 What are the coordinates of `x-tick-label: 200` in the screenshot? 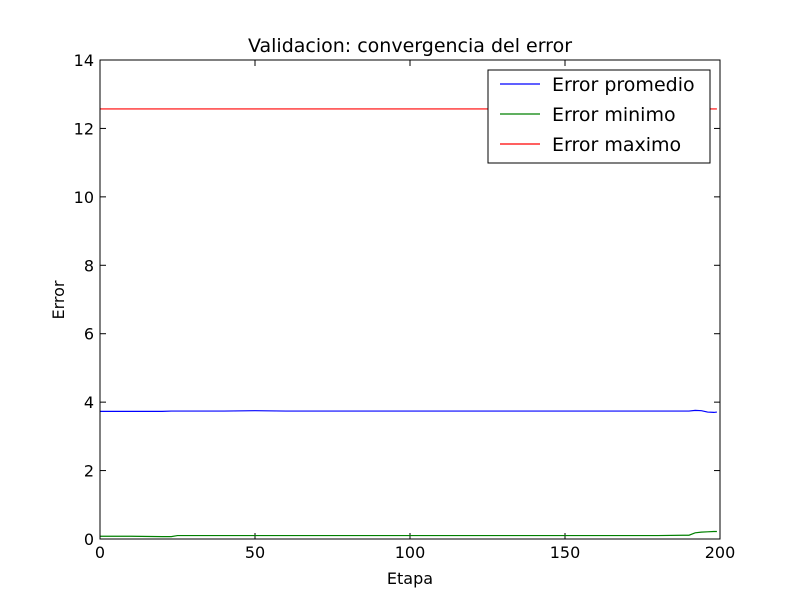 It's located at (720, 552).